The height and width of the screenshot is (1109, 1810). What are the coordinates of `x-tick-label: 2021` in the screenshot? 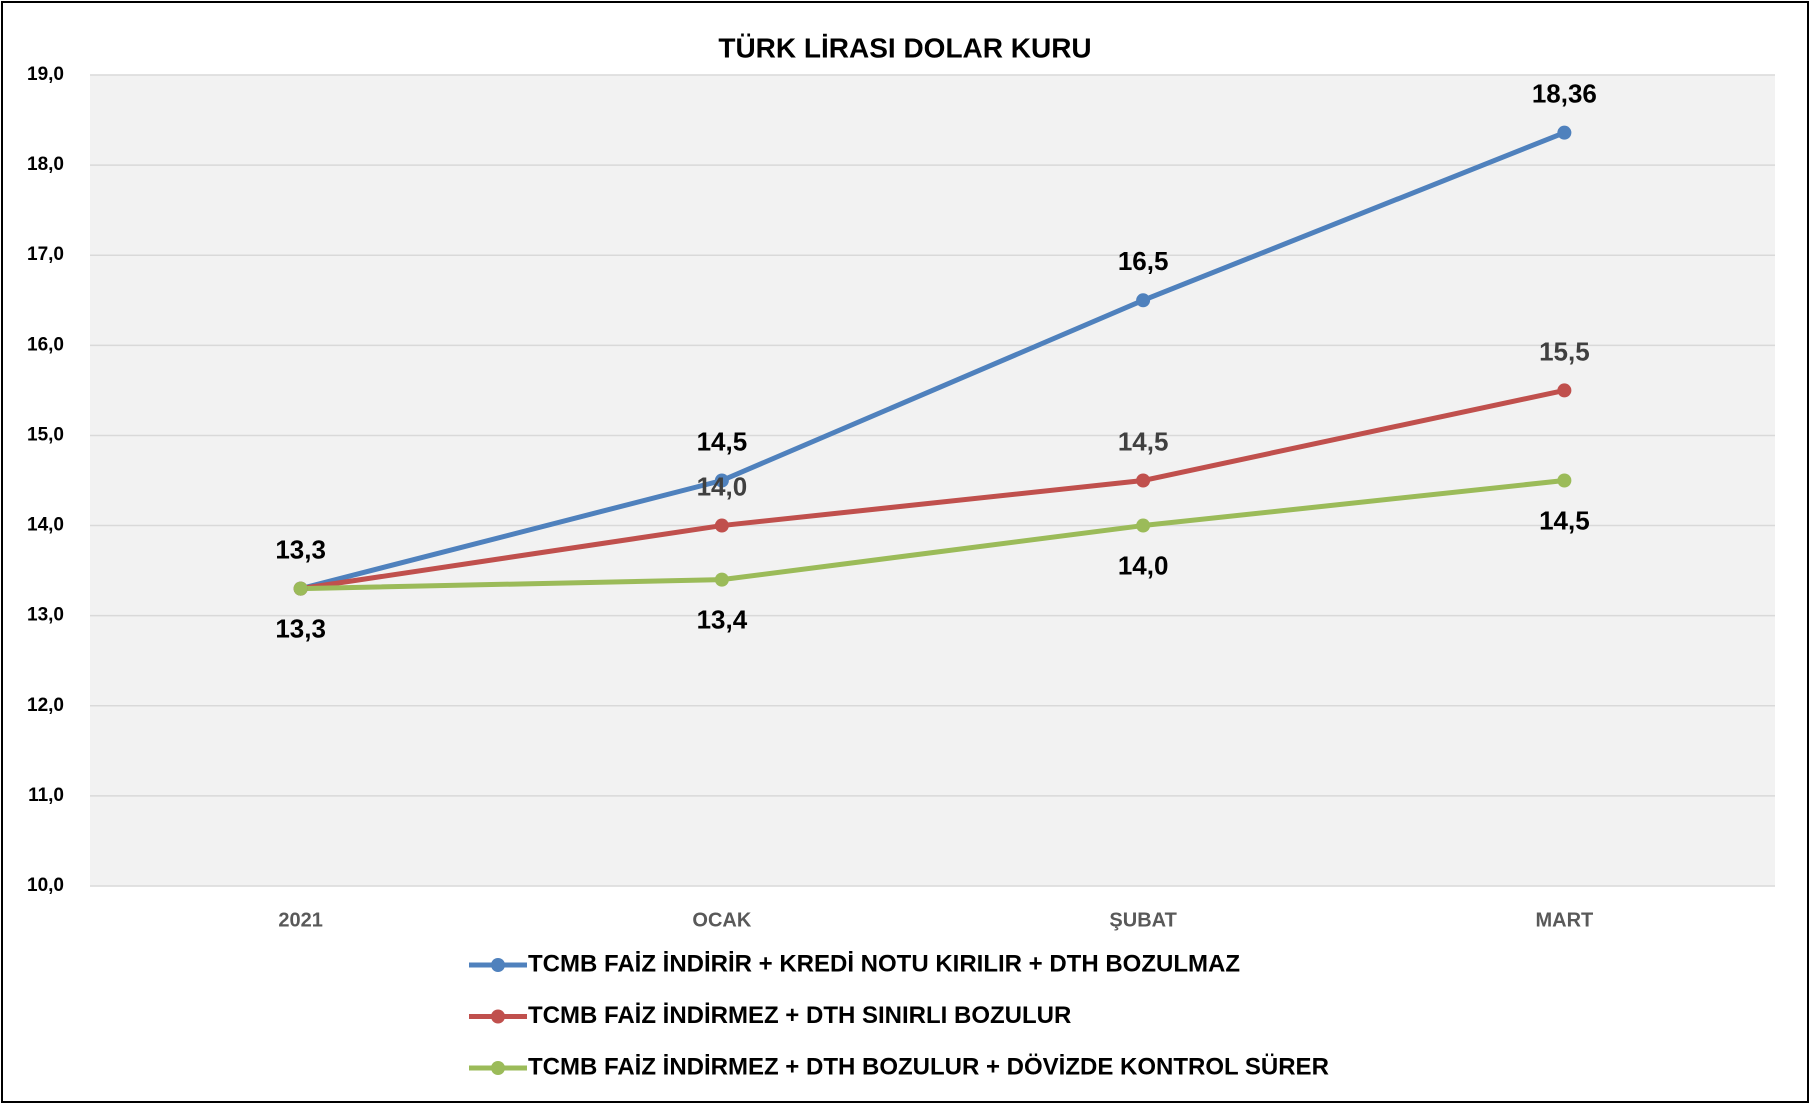 It's located at (300, 920).